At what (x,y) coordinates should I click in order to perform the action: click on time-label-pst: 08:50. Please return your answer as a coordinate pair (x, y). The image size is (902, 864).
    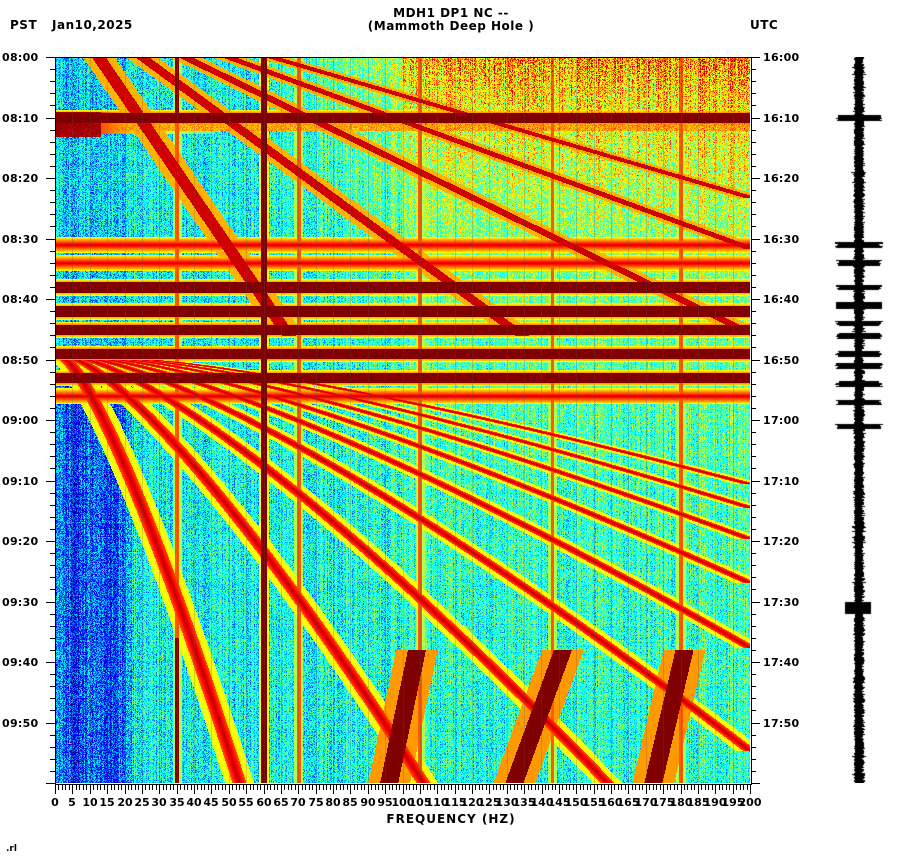
    Looking at the image, I should click on (20, 360).